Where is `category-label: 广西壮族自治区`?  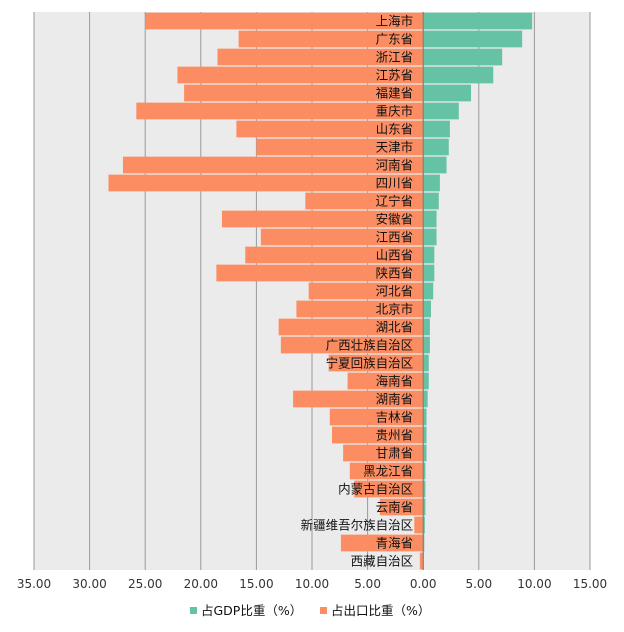
category-label: 广西壮族自治区 is located at coordinates (370, 345).